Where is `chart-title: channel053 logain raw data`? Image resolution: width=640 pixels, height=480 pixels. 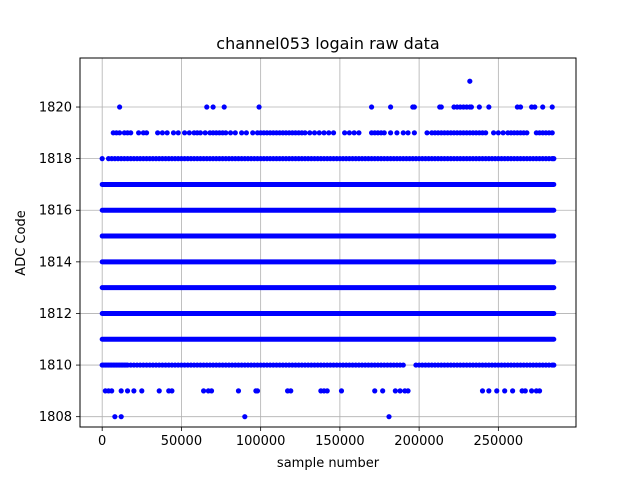 chart-title: channel053 logain raw data is located at coordinates (327, 43).